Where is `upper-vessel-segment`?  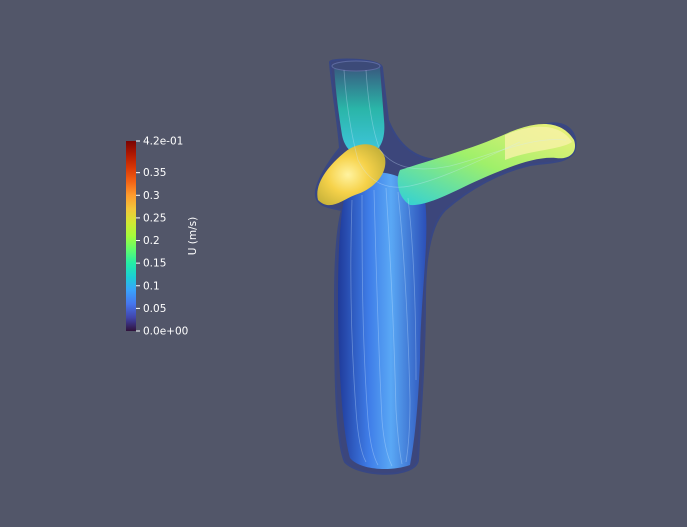
upper-vessel-segment is located at coordinates (358, 108).